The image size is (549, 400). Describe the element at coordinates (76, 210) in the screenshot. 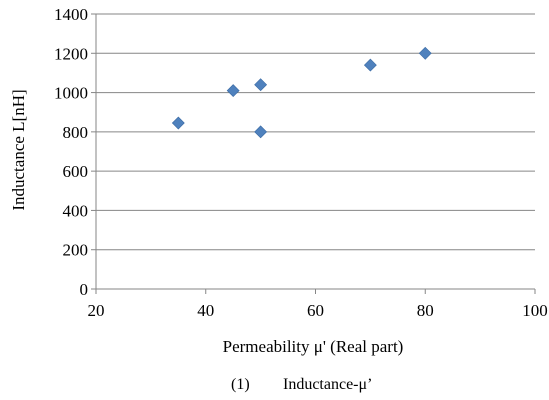

I see `y-tick-label: 400` at that location.